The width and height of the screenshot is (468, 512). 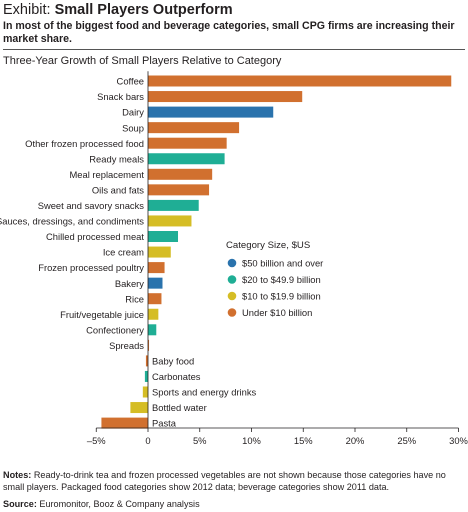 What do you see at coordinates (281, 295) in the screenshot?
I see `legend-item-label: $10 to $19.9 billion` at bounding box center [281, 295].